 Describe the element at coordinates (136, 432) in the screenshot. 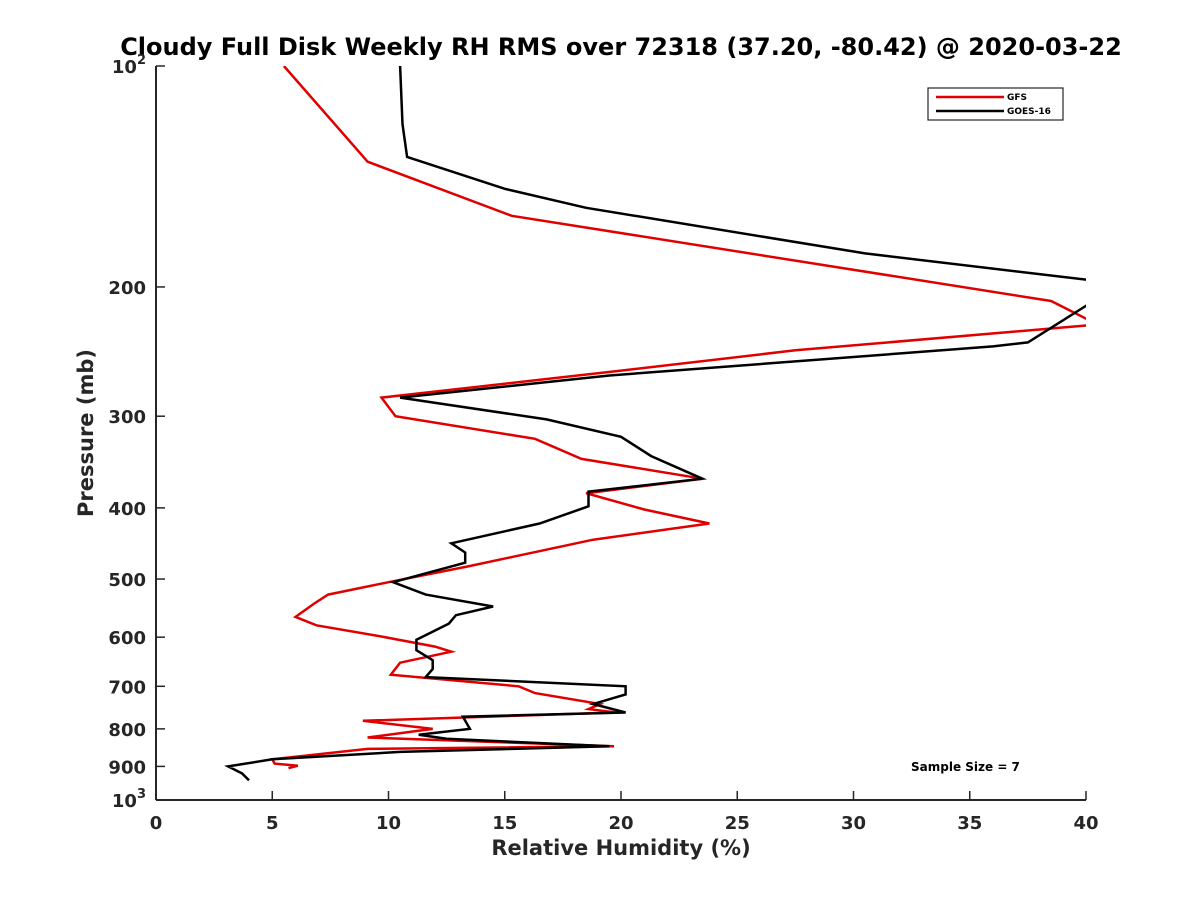

I see `y-ticks: 10² 200 300 400 500 600 700 800 900 10³` at that location.